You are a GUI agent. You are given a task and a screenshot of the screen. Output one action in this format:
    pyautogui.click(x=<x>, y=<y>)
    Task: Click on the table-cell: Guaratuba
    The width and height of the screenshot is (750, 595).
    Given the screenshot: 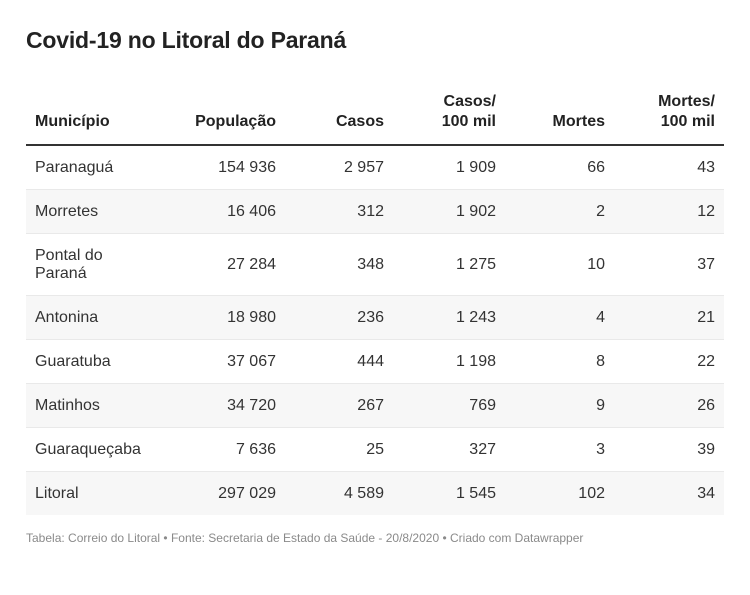 What is the action you would take?
    pyautogui.click(x=92, y=361)
    